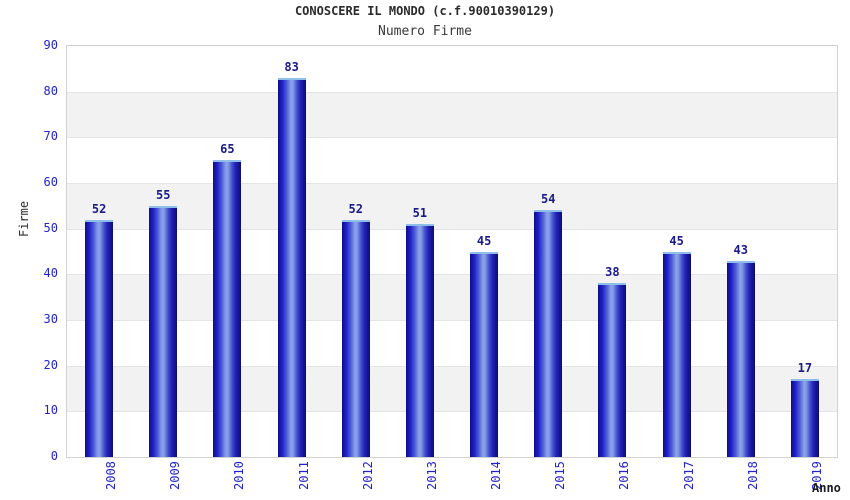  I want to click on bar-value-label: 55, so click(163, 194).